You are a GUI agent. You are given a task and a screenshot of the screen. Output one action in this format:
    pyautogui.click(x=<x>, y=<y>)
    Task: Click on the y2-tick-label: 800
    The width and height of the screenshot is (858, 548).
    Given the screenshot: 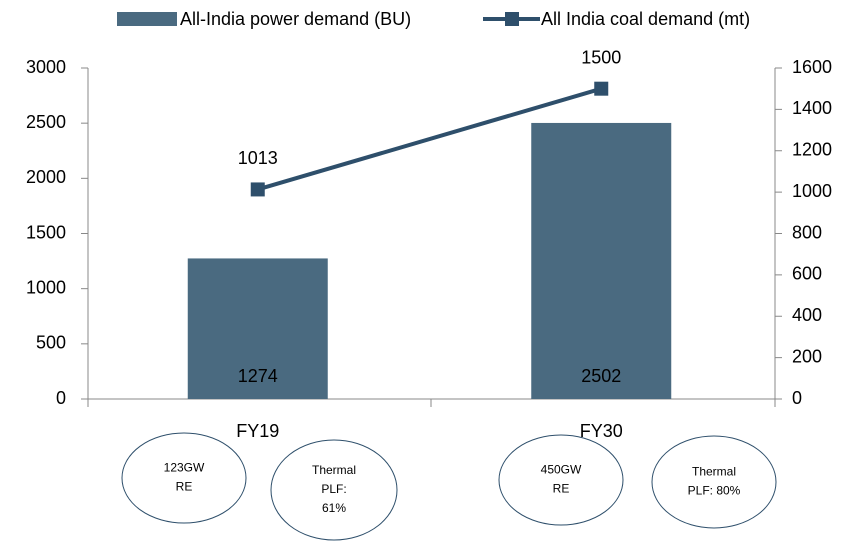 What is the action you would take?
    pyautogui.click(x=807, y=232)
    